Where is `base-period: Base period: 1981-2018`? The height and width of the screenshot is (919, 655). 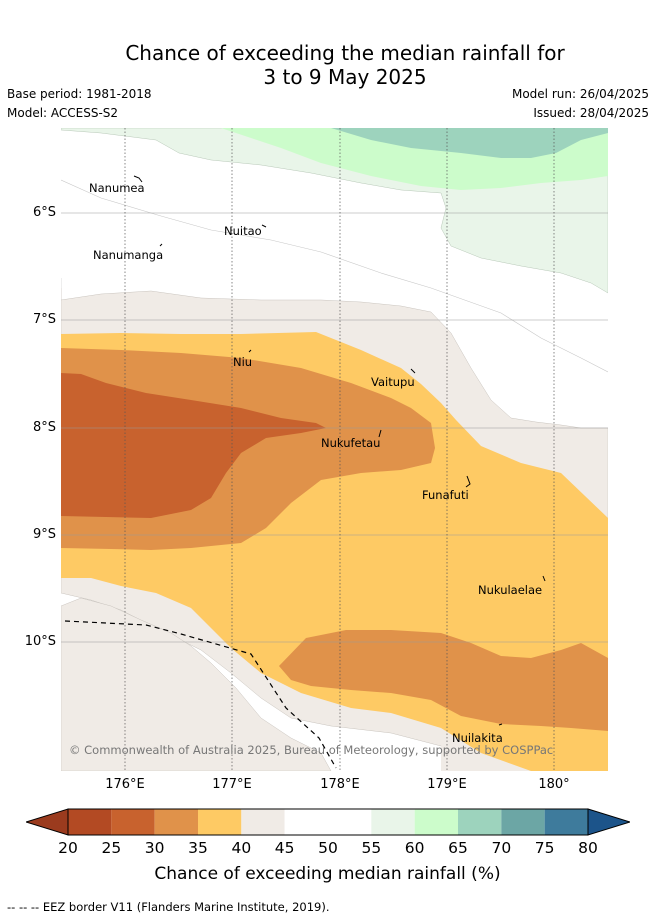 base-period: Base period: 1981-2018 is located at coordinates (79, 94).